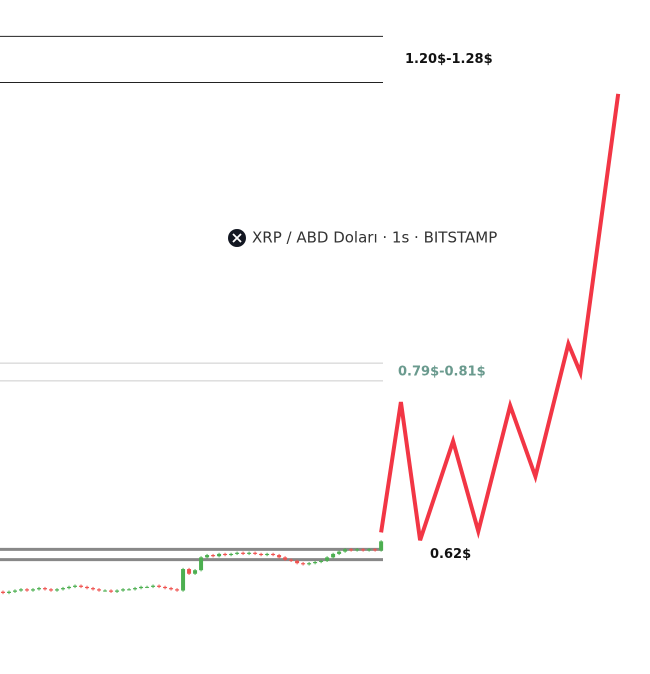 The height and width of the screenshot is (674, 650). What do you see at coordinates (449, 59) in the screenshot?
I see `level-label: 1.20$-1.28$` at bounding box center [449, 59].